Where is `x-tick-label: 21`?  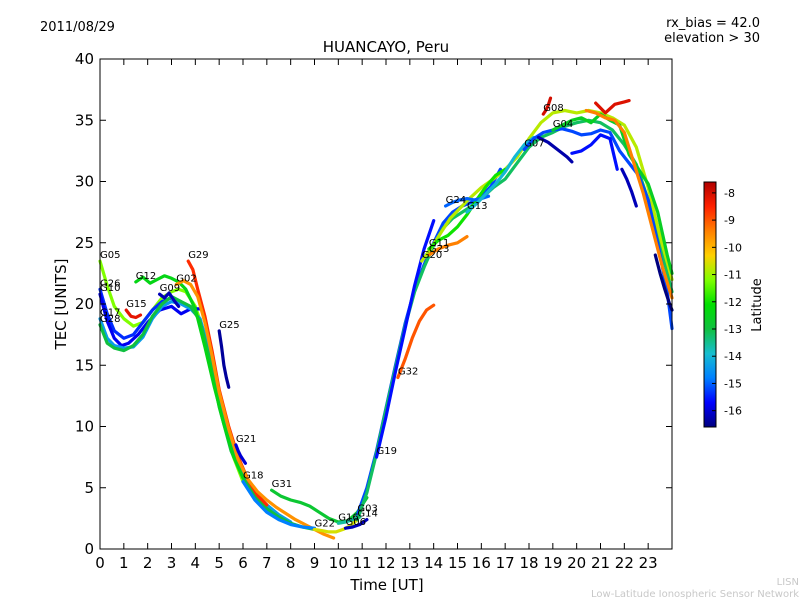
x-tick-label: 21 is located at coordinates (600, 563).